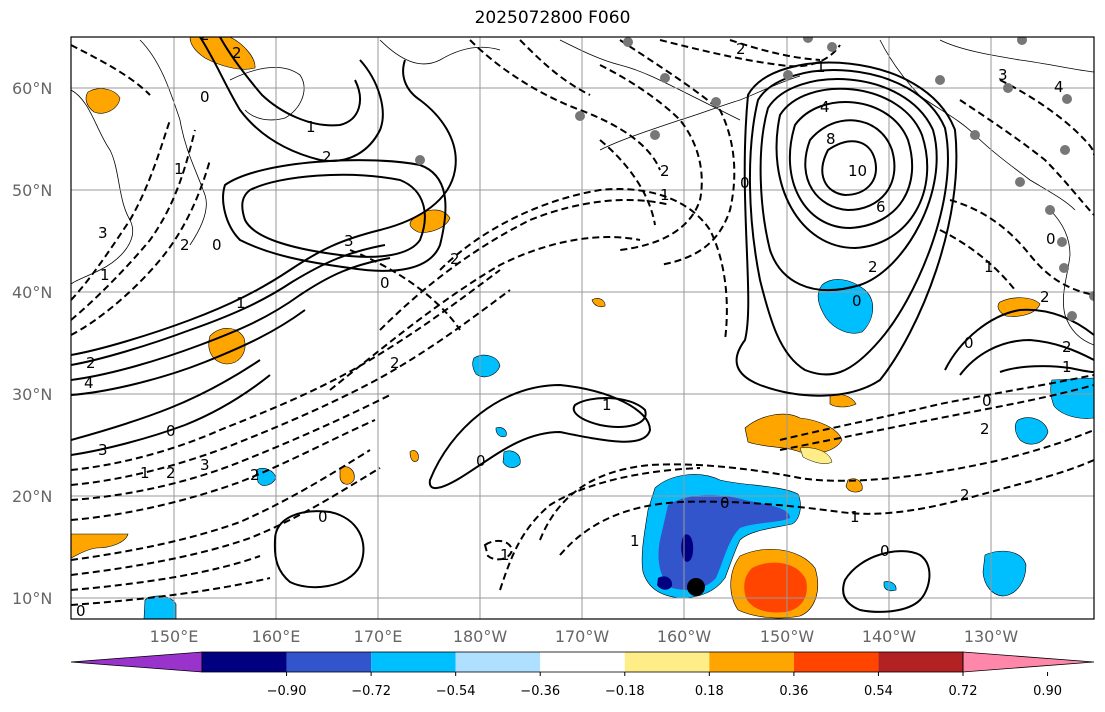 This screenshot has width=1105, height=712. I want to click on lat-label: 50°N, so click(32, 190).